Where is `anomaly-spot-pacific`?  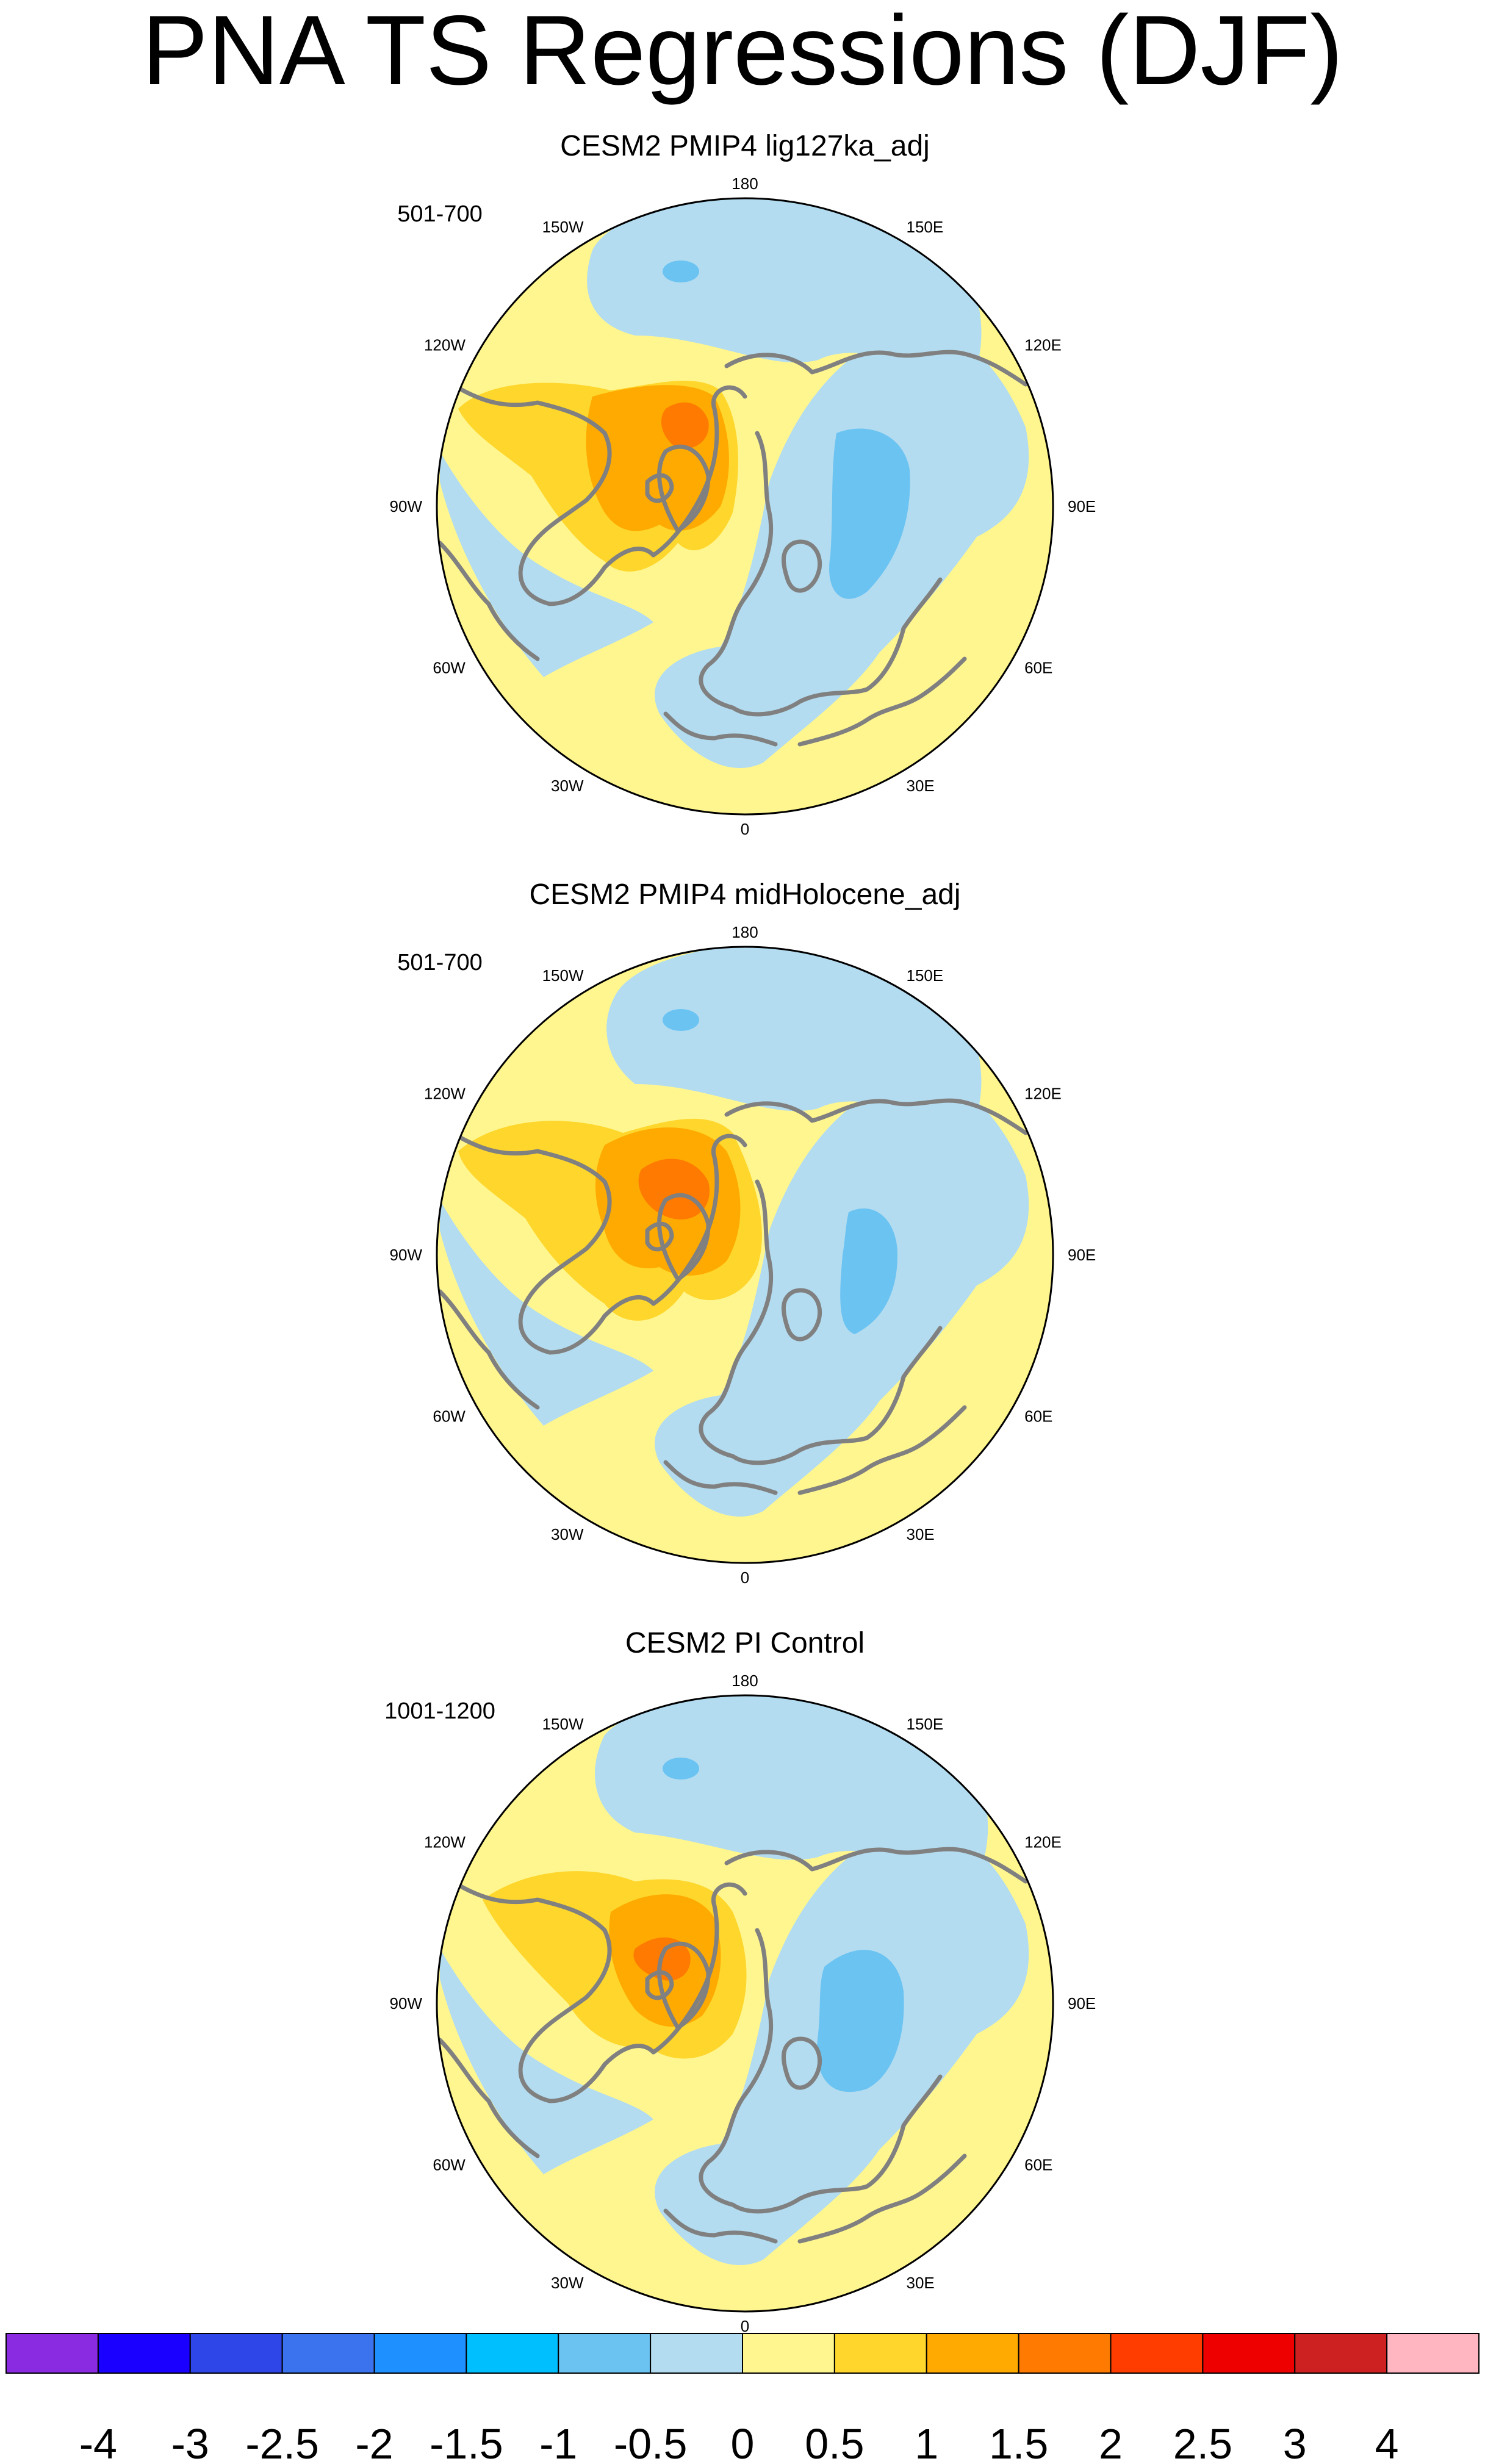 anomaly-spot-pacific is located at coordinates (681, 1769).